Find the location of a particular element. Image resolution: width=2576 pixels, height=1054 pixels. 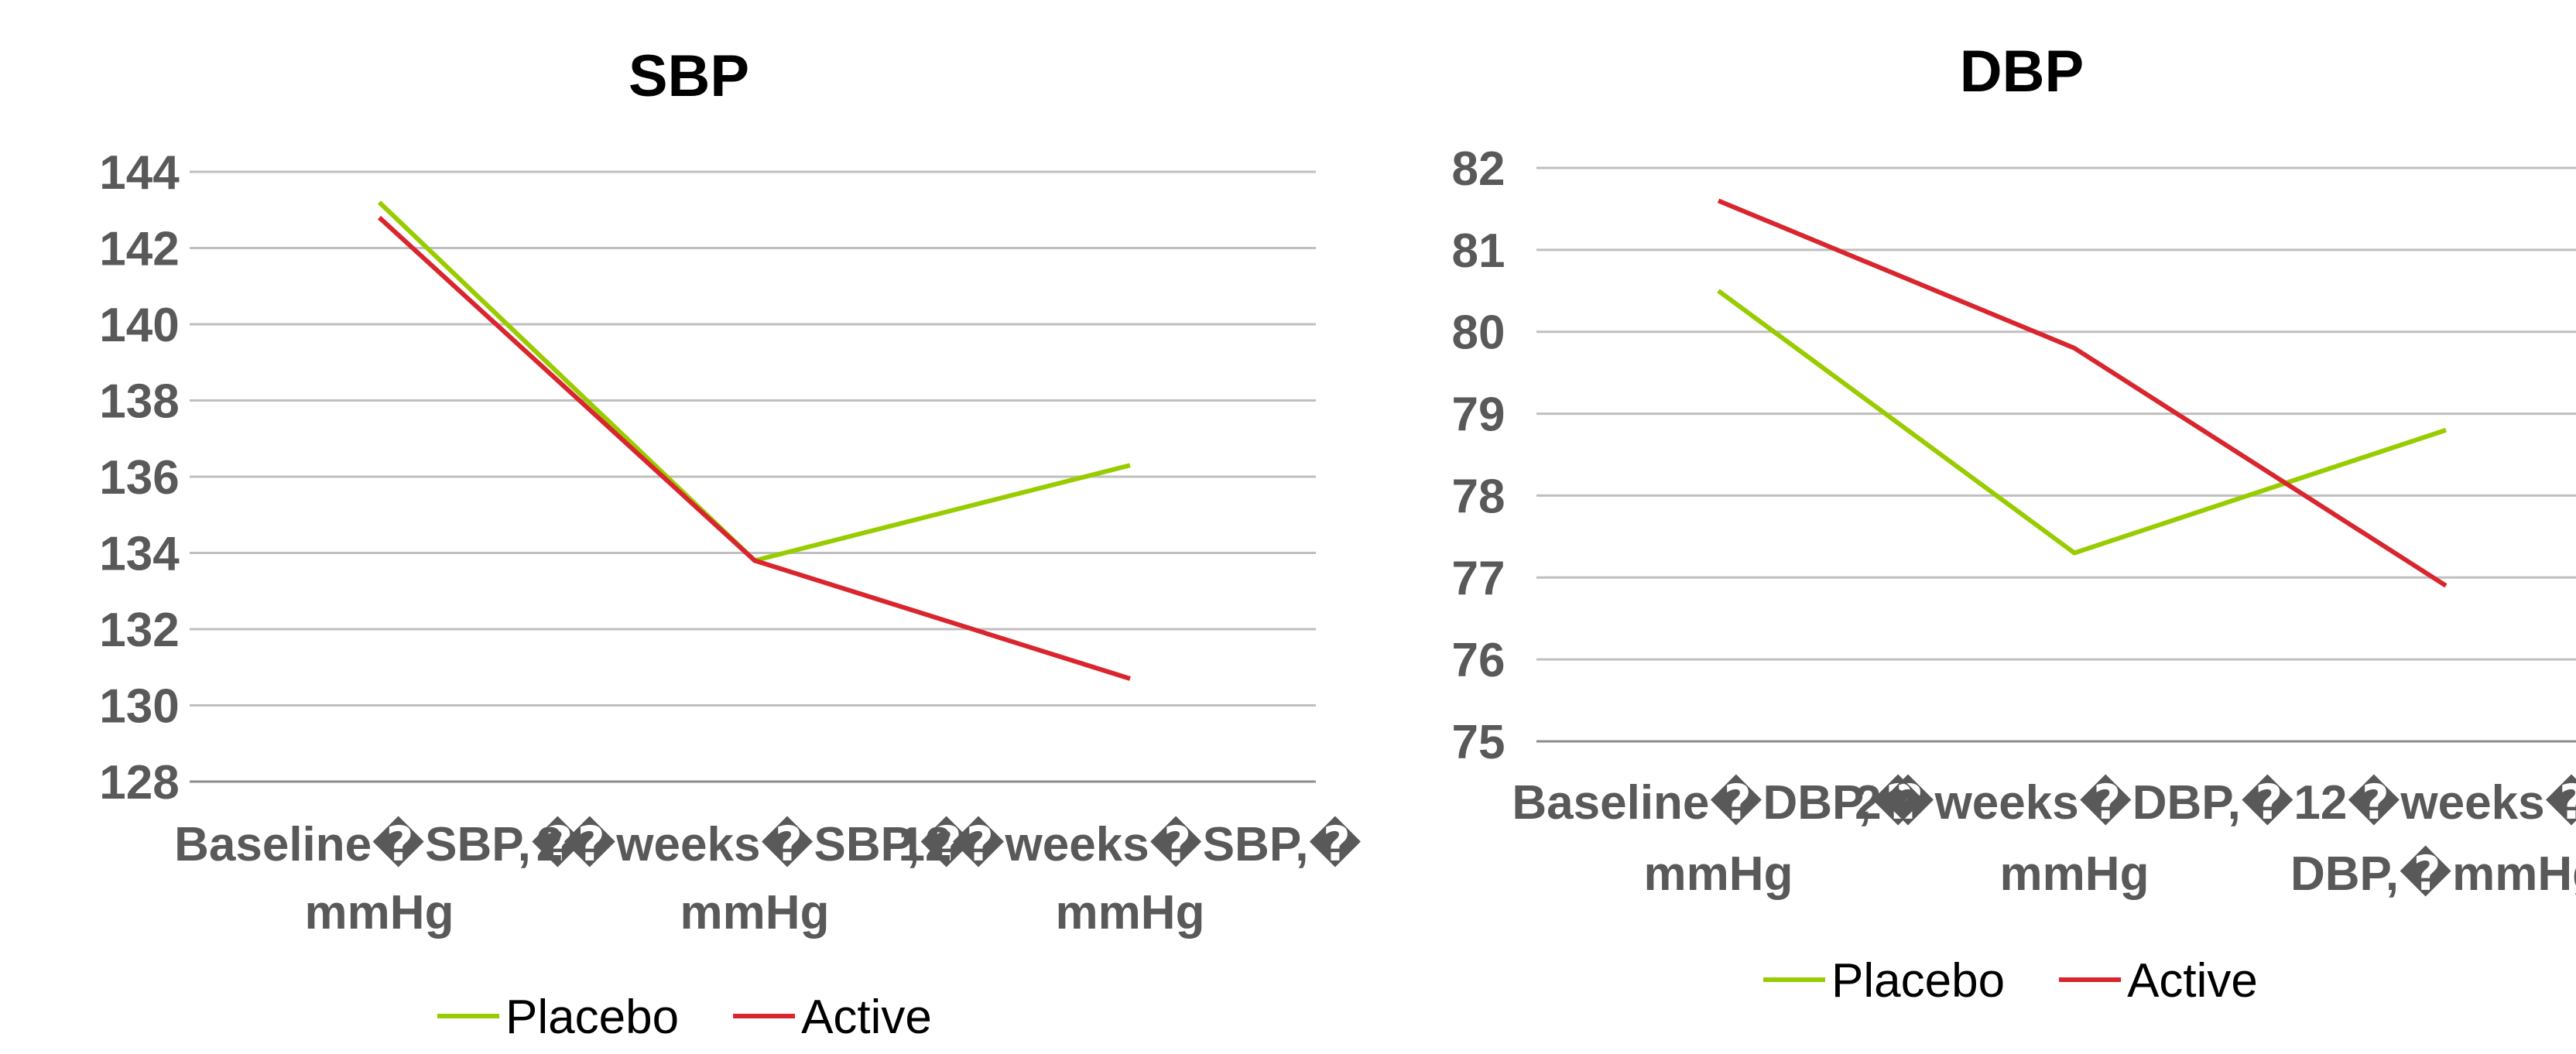

sbp-x-tick-label: Baseline�SBP,� mmHg is located at coordinates (379, 878).